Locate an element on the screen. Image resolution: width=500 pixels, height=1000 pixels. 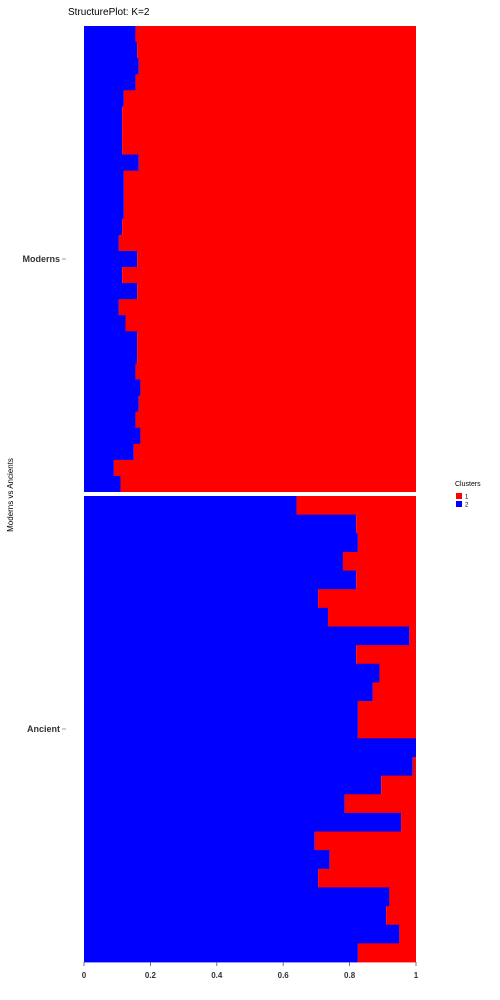
group-labels: Moderns Ancient is located at coordinates (44, 494).